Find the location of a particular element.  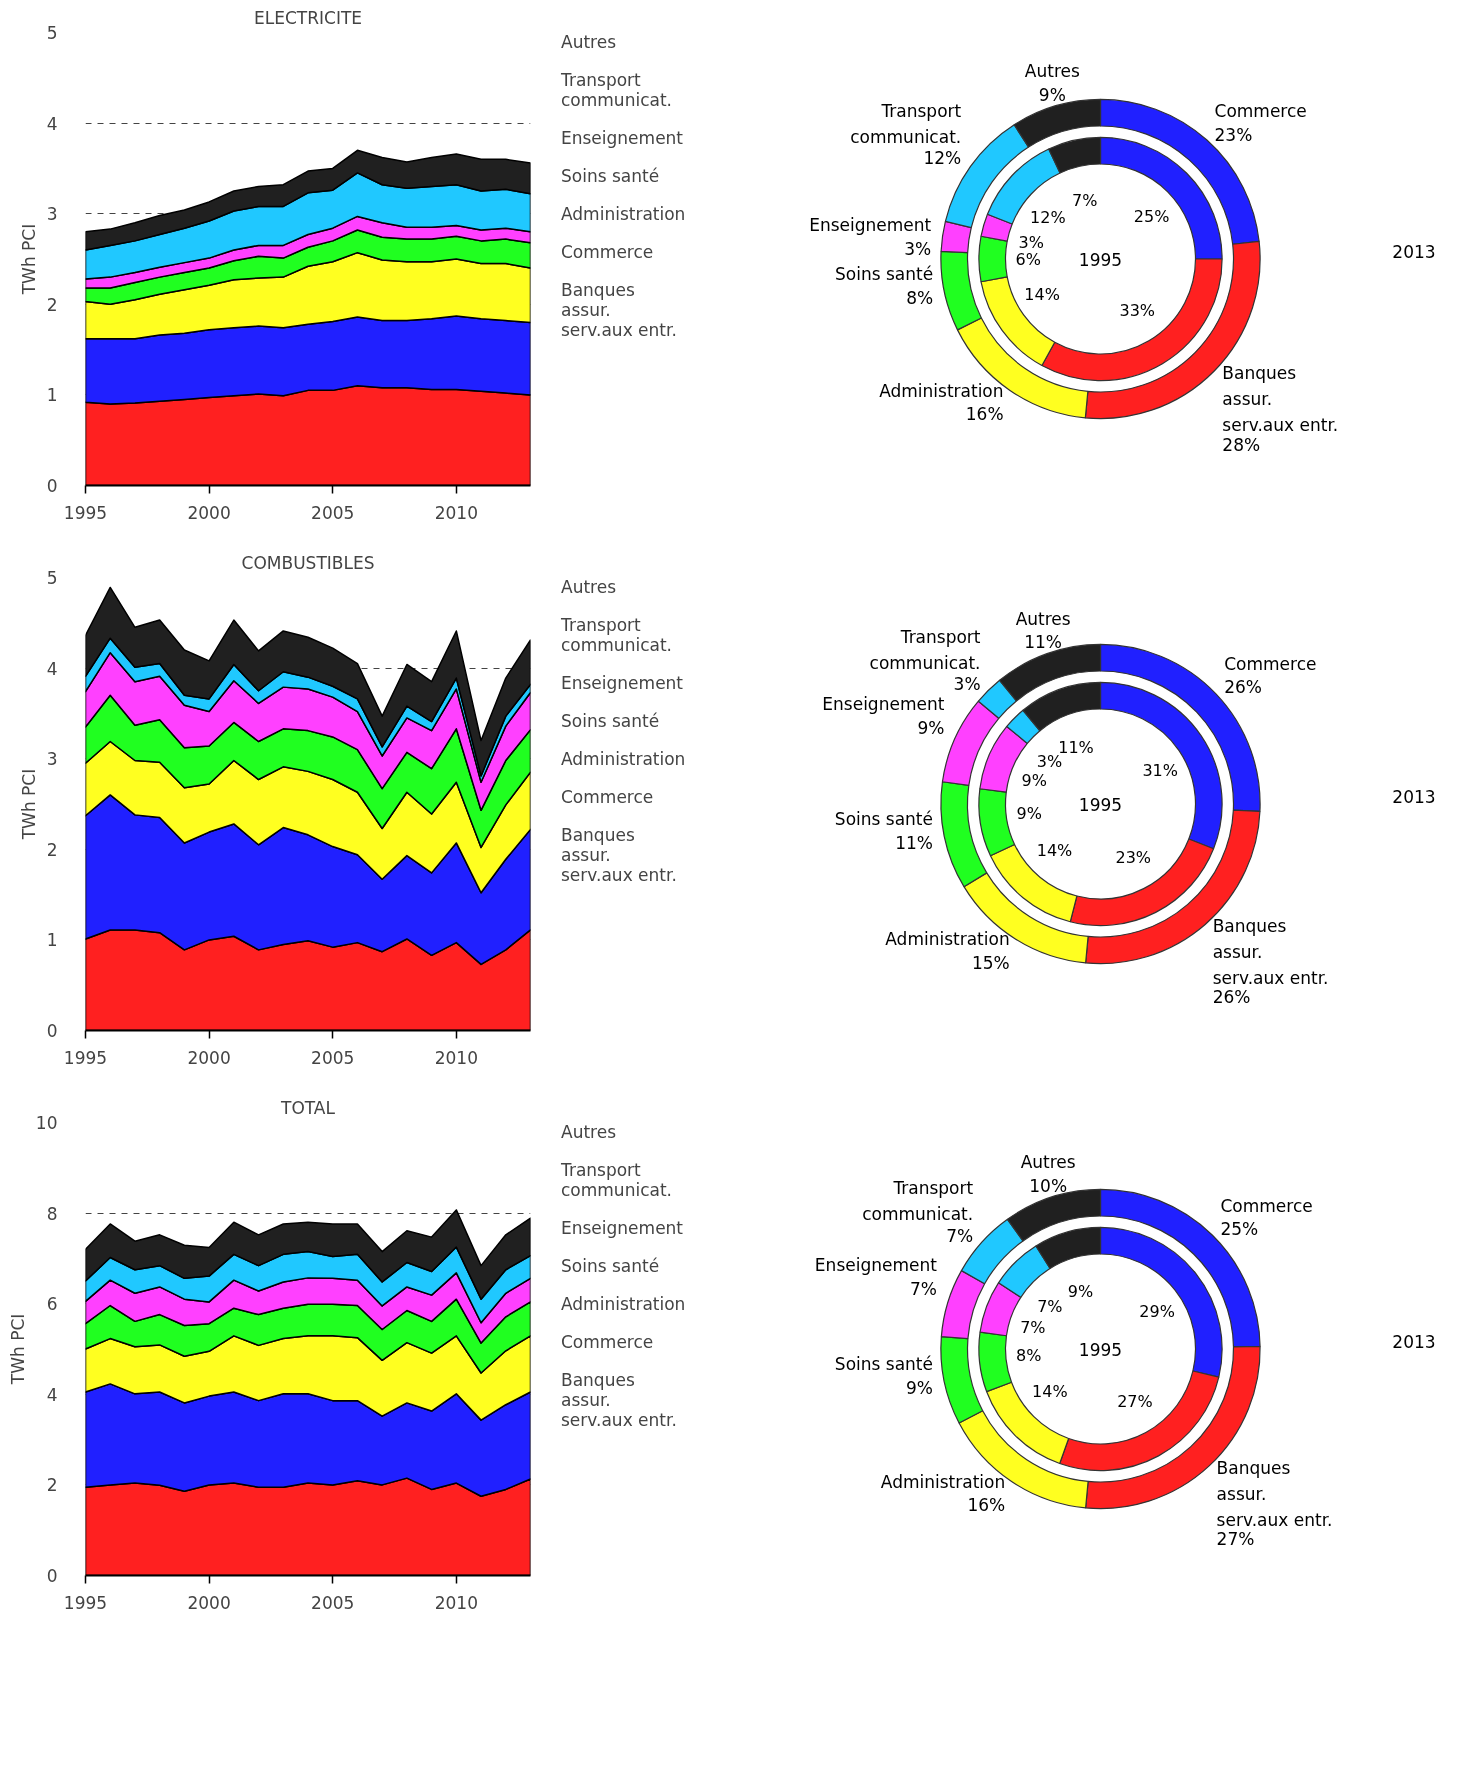

y-tick-label: 10 is located at coordinates (46, 1123).